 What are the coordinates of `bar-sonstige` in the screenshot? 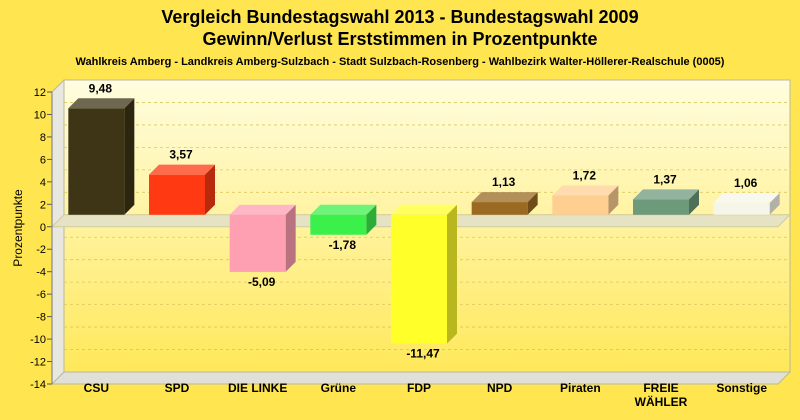 It's located at (746, 203).